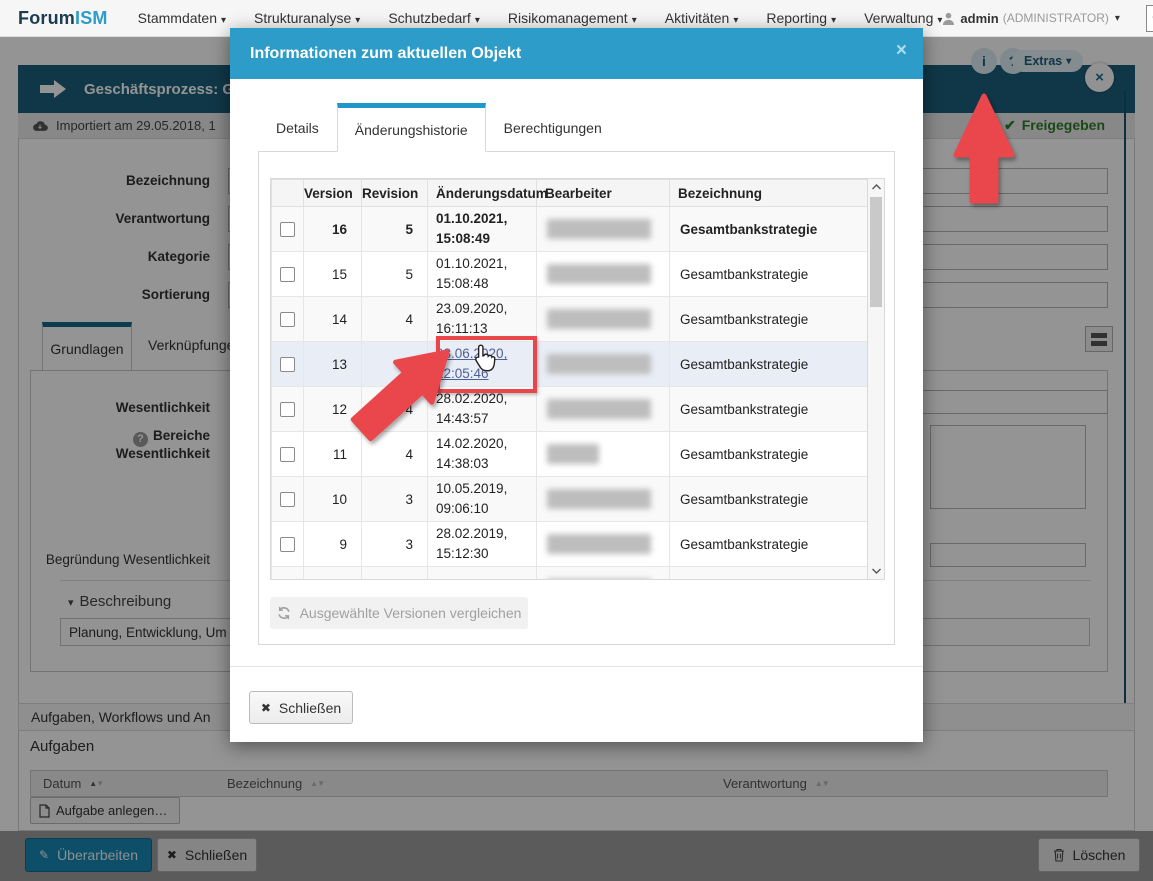 This screenshot has height=881, width=1153. I want to click on label-bereiche-2: Wesentlichkeit, so click(162, 453).